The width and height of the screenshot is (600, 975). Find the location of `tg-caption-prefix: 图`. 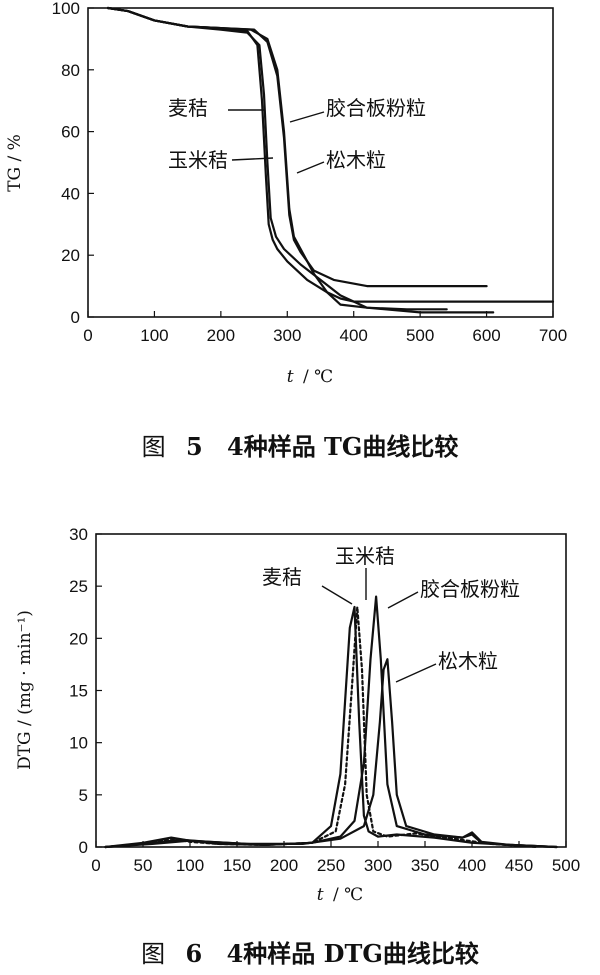

tg-caption-prefix: 图 is located at coordinates (154, 447).